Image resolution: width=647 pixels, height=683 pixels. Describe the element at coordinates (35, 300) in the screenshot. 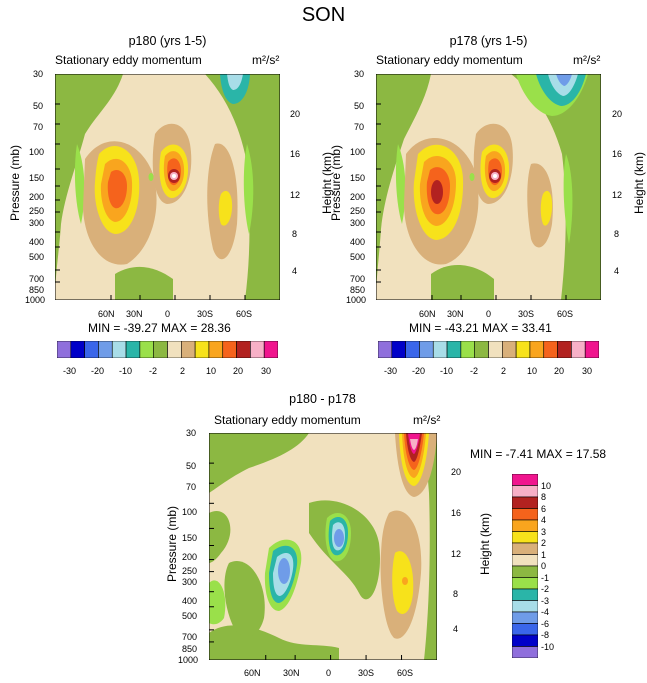

I see `left-ytick-1000: 1000` at that location.